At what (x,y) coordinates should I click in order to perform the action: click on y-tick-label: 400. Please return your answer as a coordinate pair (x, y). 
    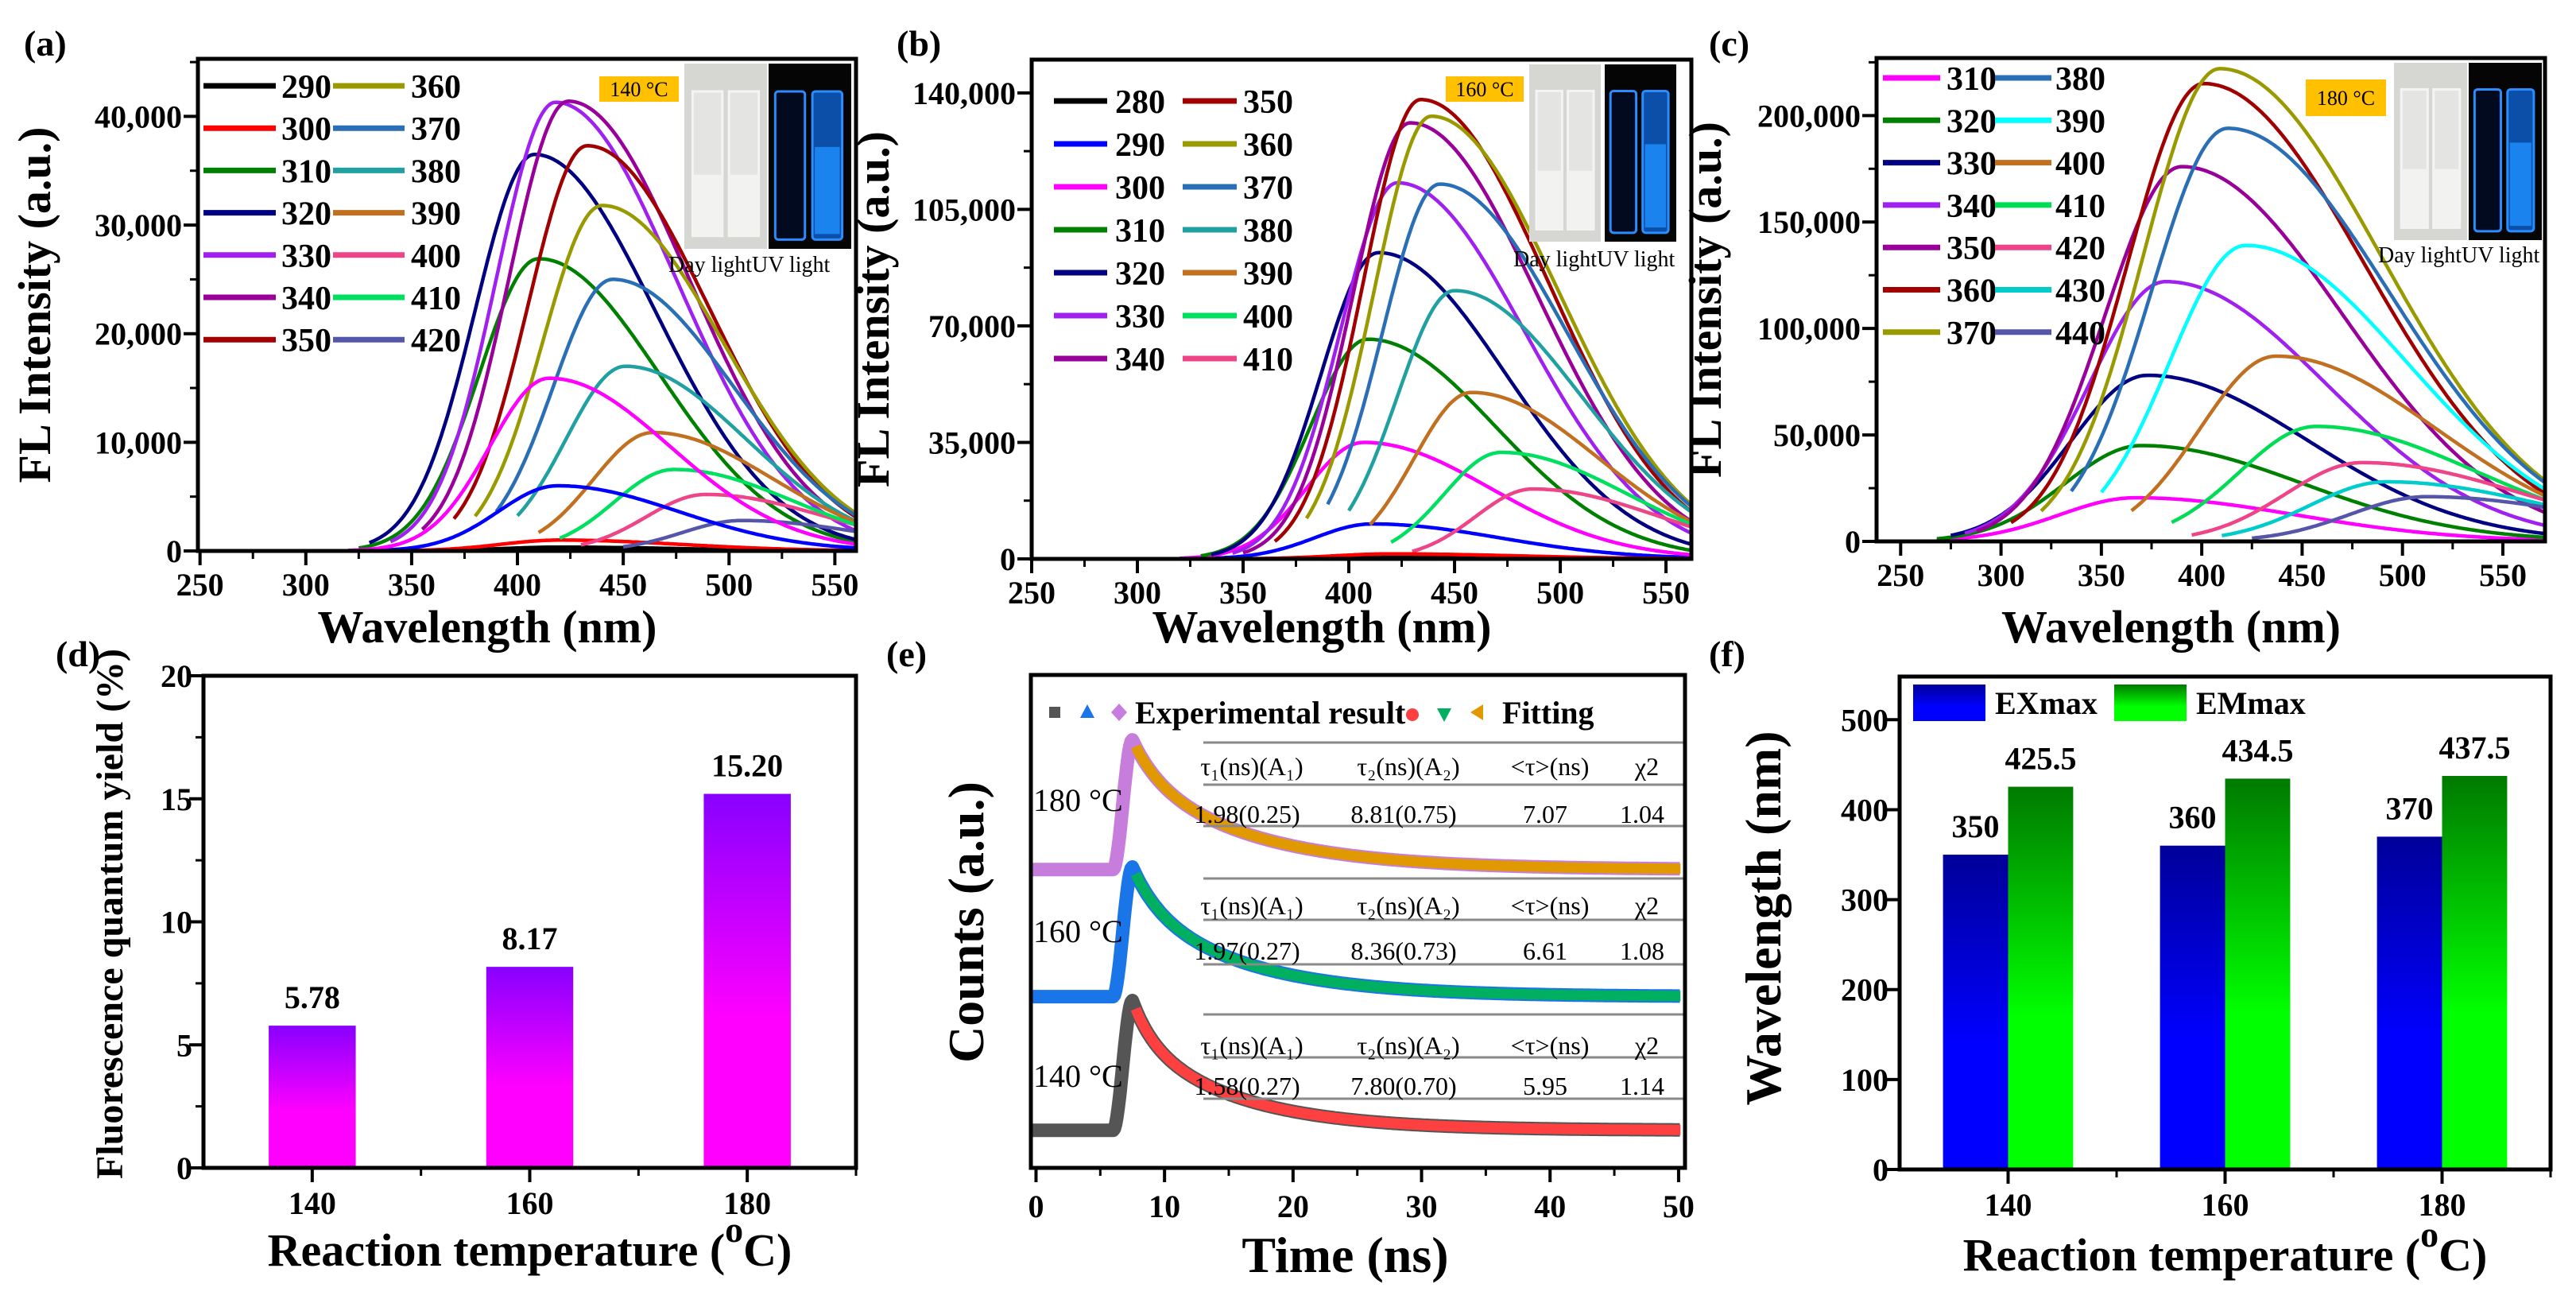
    Looking at the image, I should click on (1864, 810).